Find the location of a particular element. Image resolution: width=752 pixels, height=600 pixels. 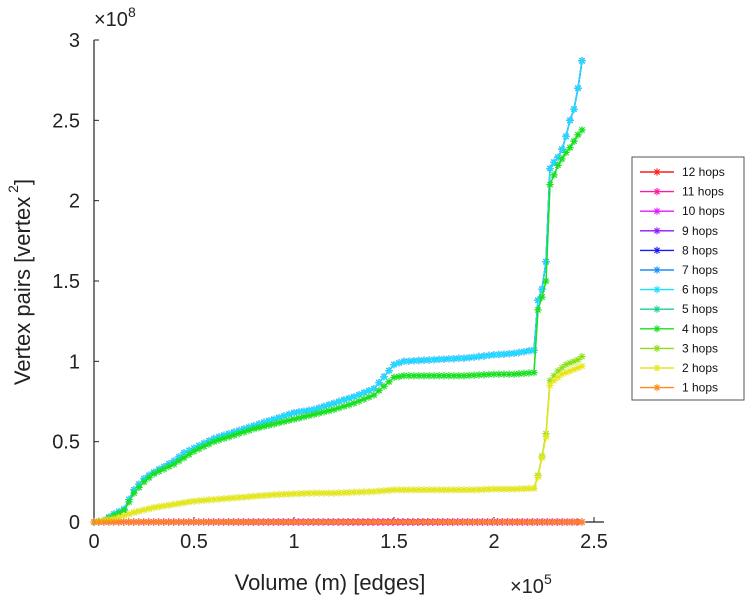

legend-label: 3 hops is located at coordinates (700, 348).